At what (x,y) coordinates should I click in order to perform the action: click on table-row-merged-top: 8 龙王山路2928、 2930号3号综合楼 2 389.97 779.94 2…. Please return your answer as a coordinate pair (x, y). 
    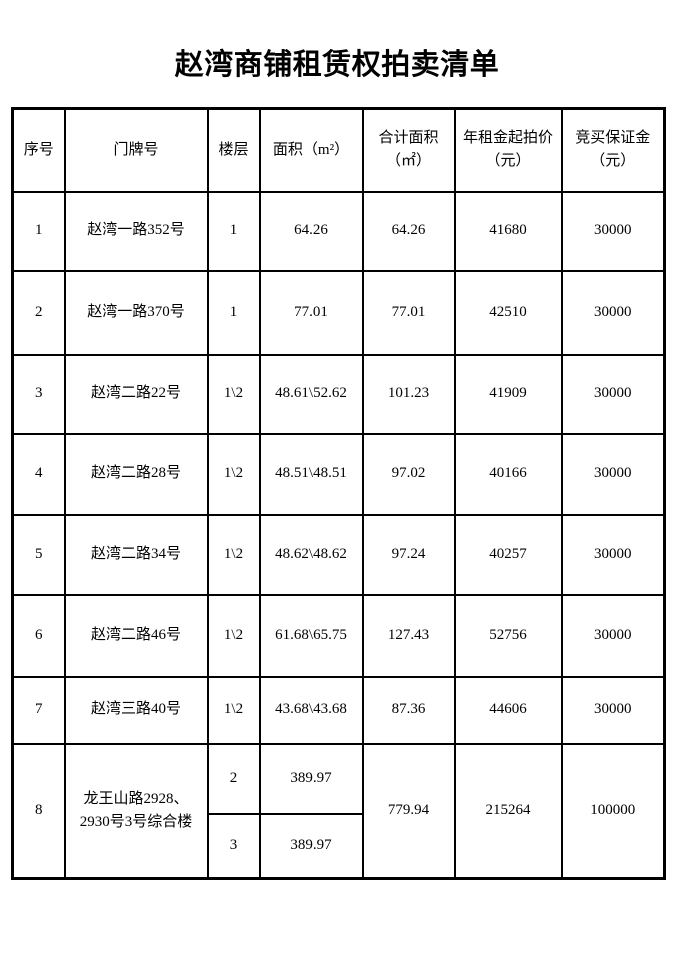
    Looking at the image, I should click on (338, 811).